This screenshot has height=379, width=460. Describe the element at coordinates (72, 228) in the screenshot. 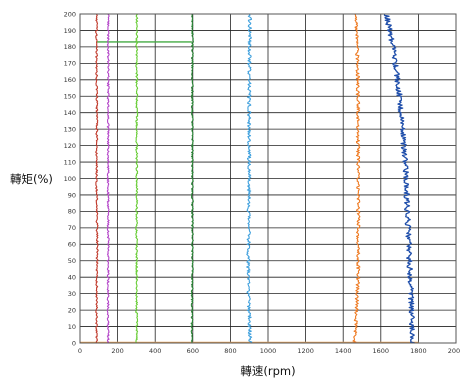

I see `y-tick-label: 70` at that location.